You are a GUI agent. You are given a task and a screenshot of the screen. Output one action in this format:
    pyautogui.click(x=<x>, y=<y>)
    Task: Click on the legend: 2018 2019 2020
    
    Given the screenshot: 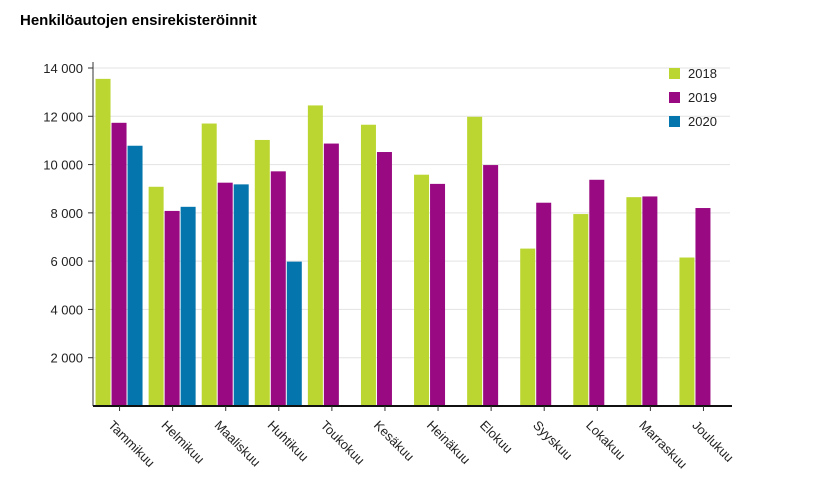 What is the action you would take?
    pyautogui.click(x=693, y=97)
    